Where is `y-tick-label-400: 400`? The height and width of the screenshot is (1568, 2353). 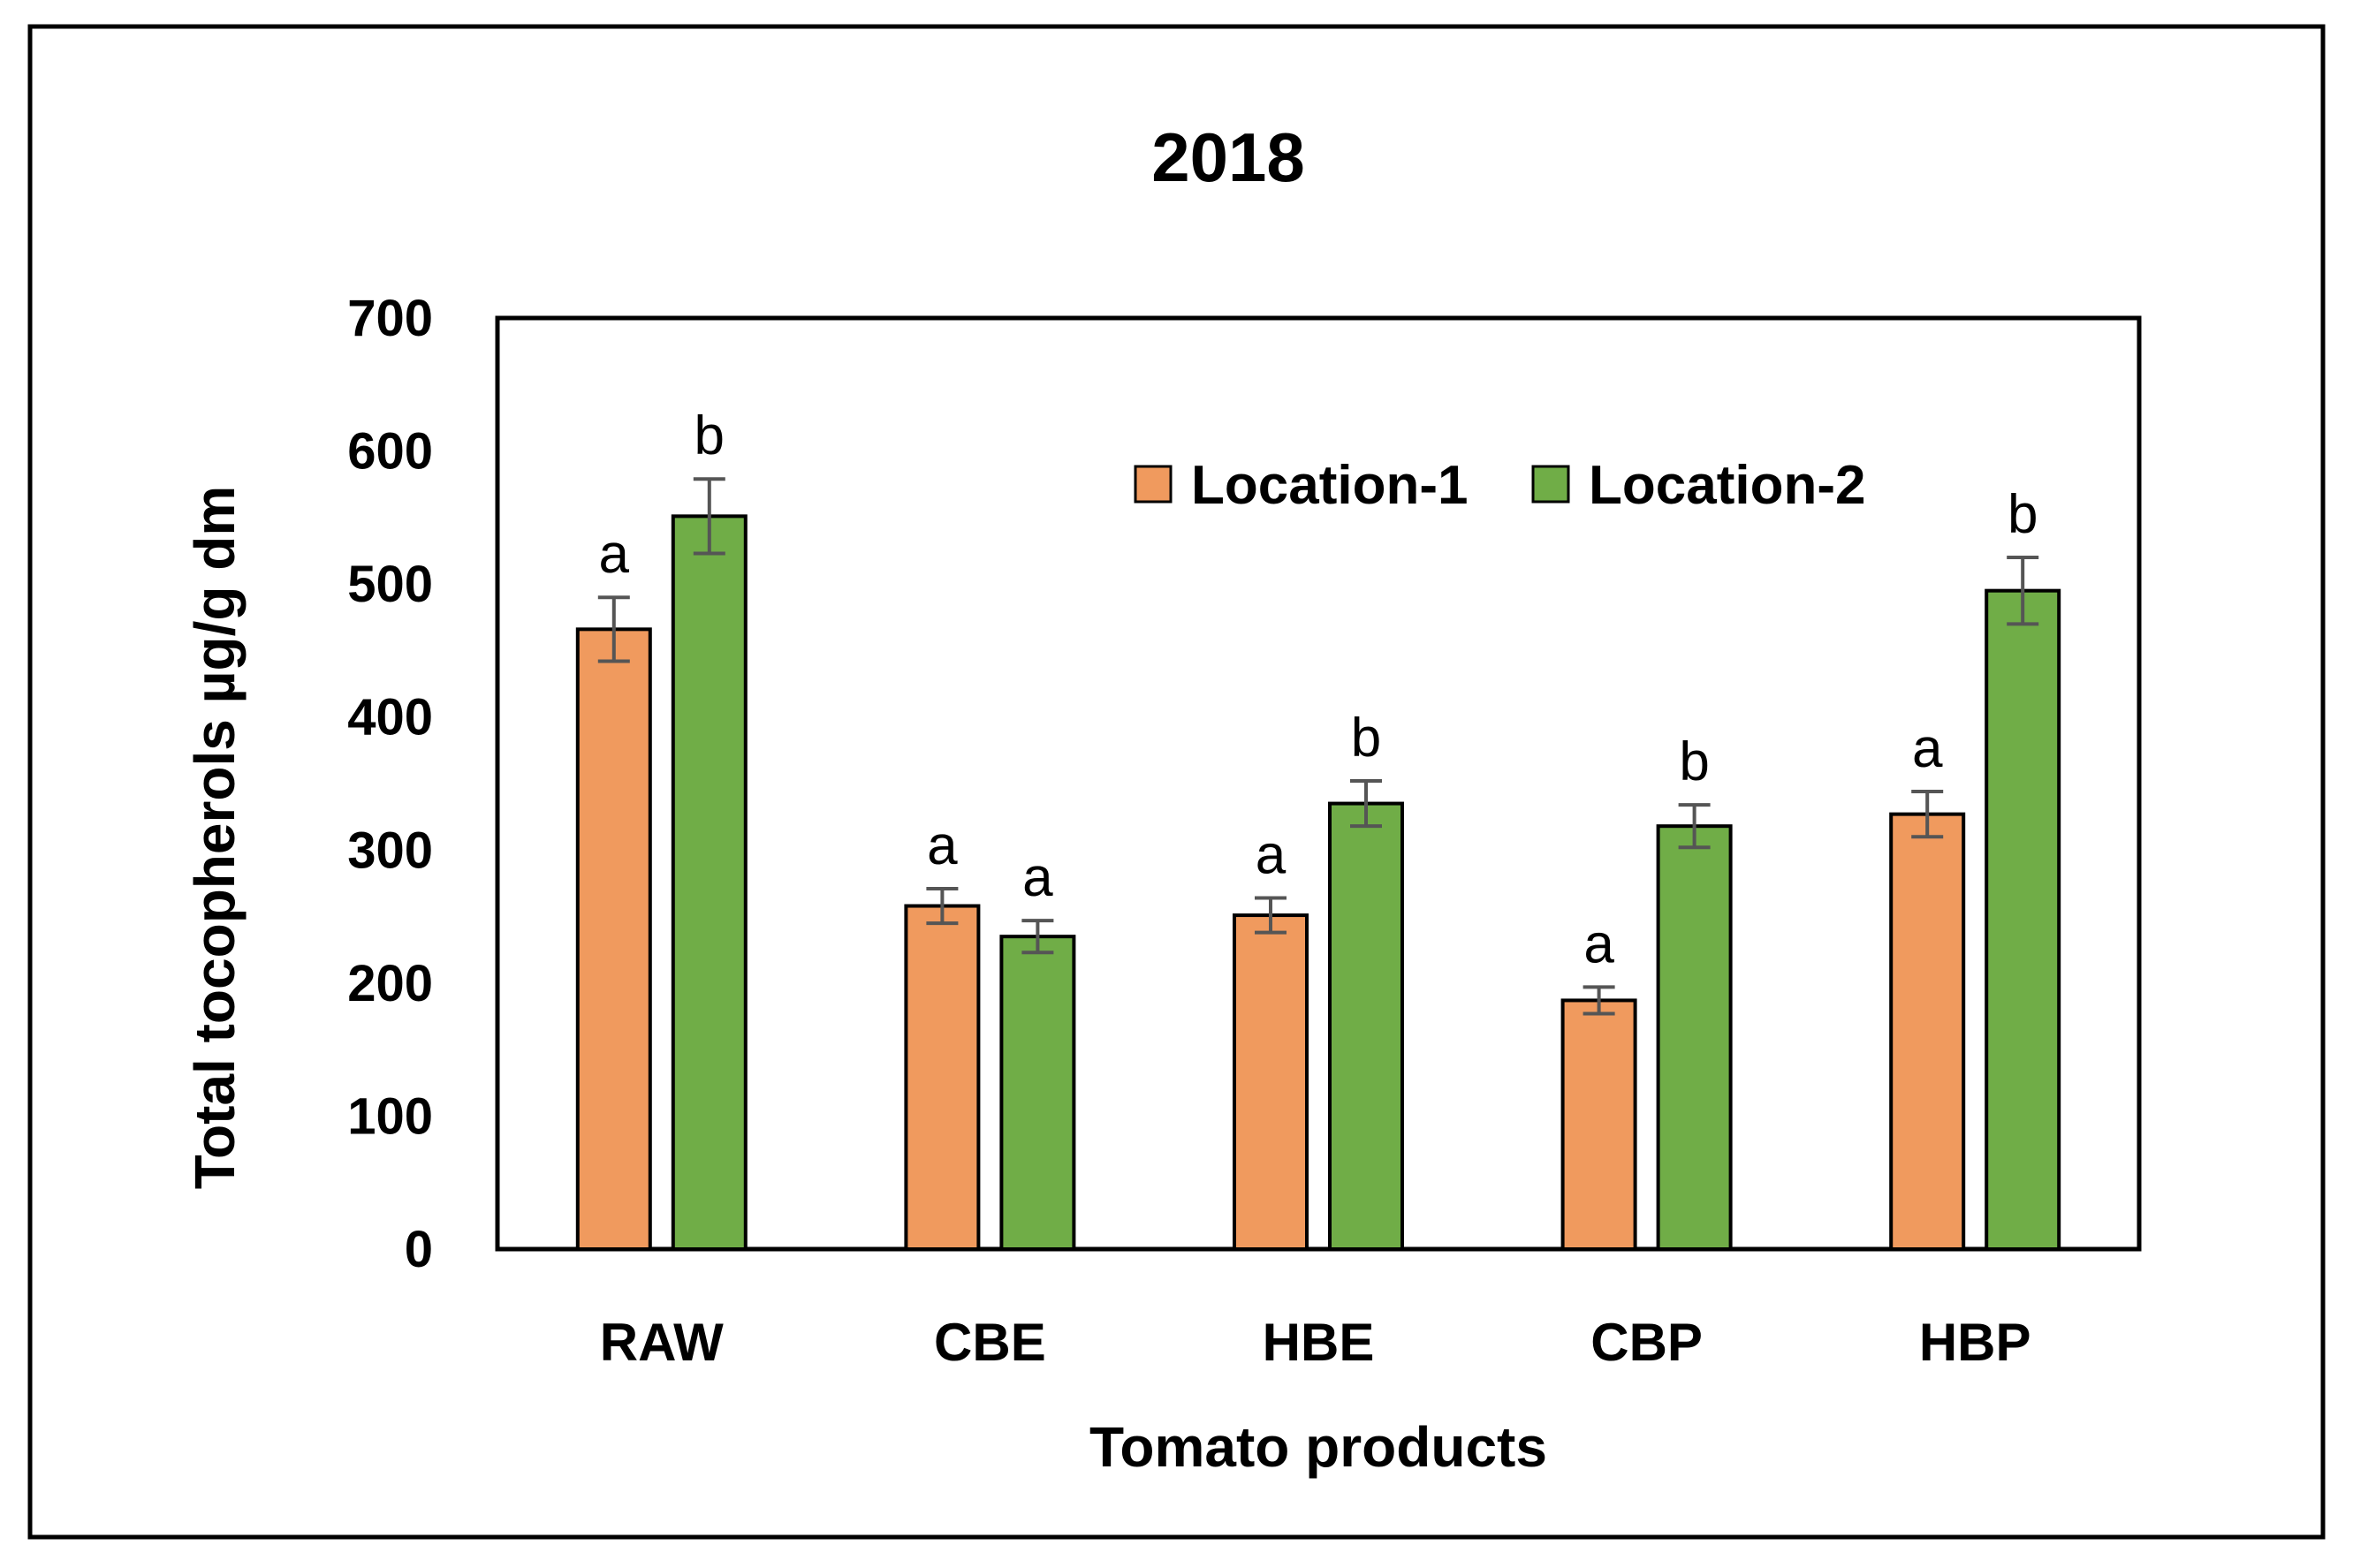 y-tick-label-400: 400 is located at coordinates (390, 717).